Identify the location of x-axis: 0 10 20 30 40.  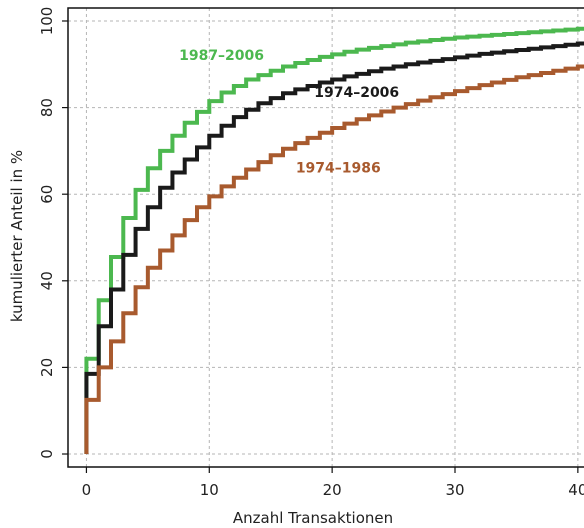
(333, 483).